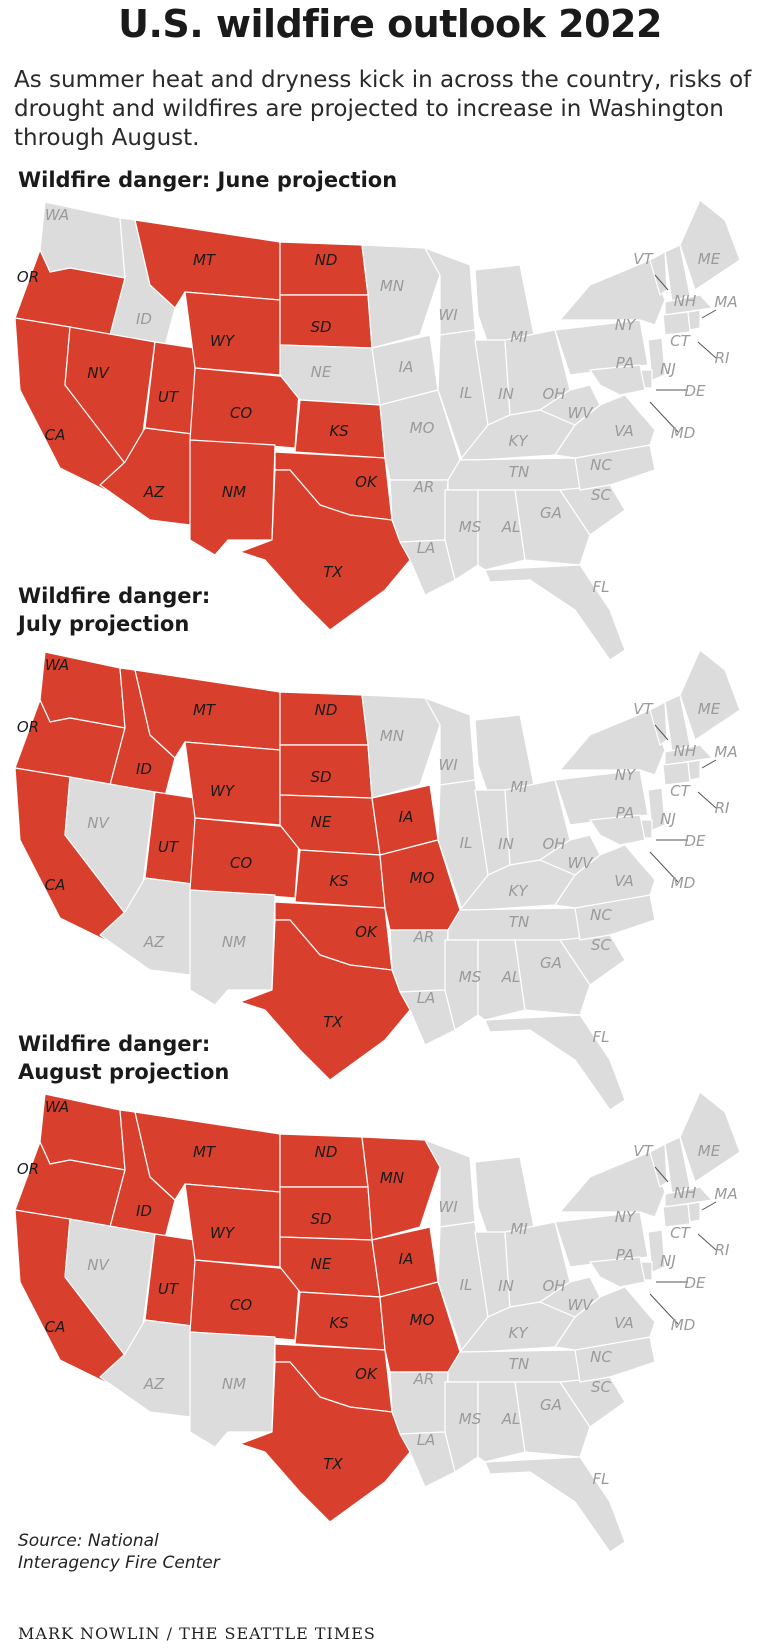 The image size is (780, 1652). I want to click on state-label-il: IL, so click(466, 843).